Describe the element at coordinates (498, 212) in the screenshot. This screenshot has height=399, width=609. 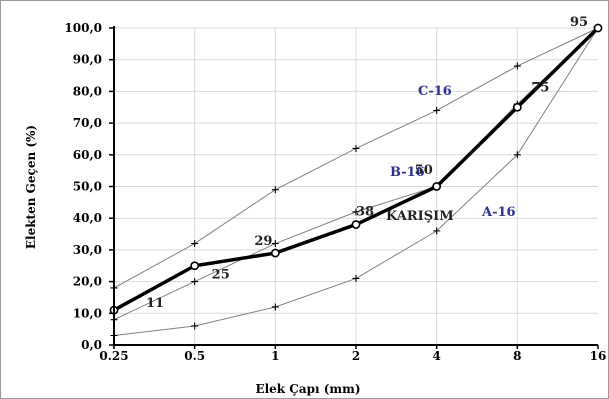
I see `series-label: A-16` at that location.